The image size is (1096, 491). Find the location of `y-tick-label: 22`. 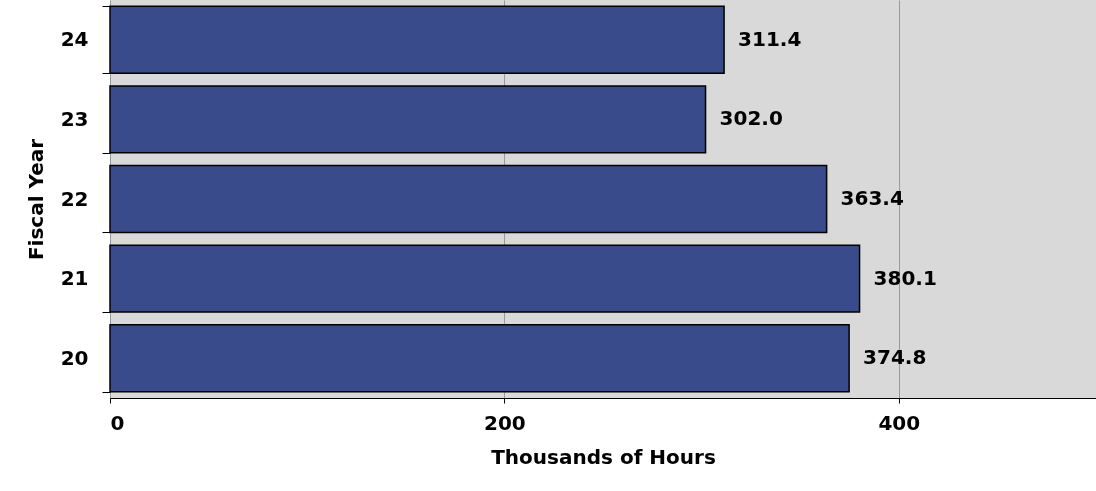

y-tick-label: 22 is located at coordinates (74, 198).